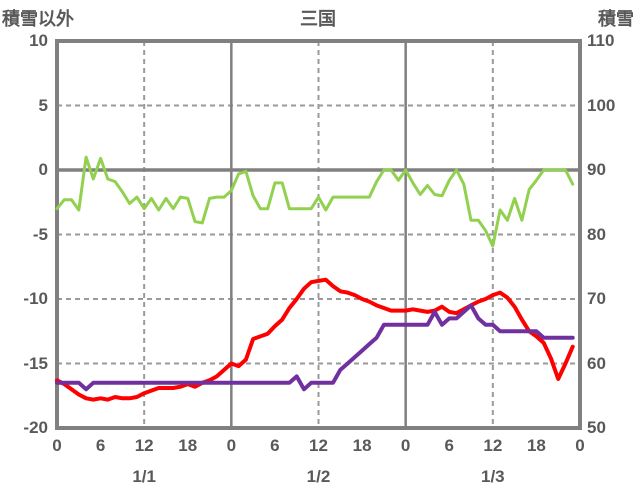 The width and height of the screenshot is (636, 501). I want to click on right-axis-tick-label: 70, so click(596, 298).